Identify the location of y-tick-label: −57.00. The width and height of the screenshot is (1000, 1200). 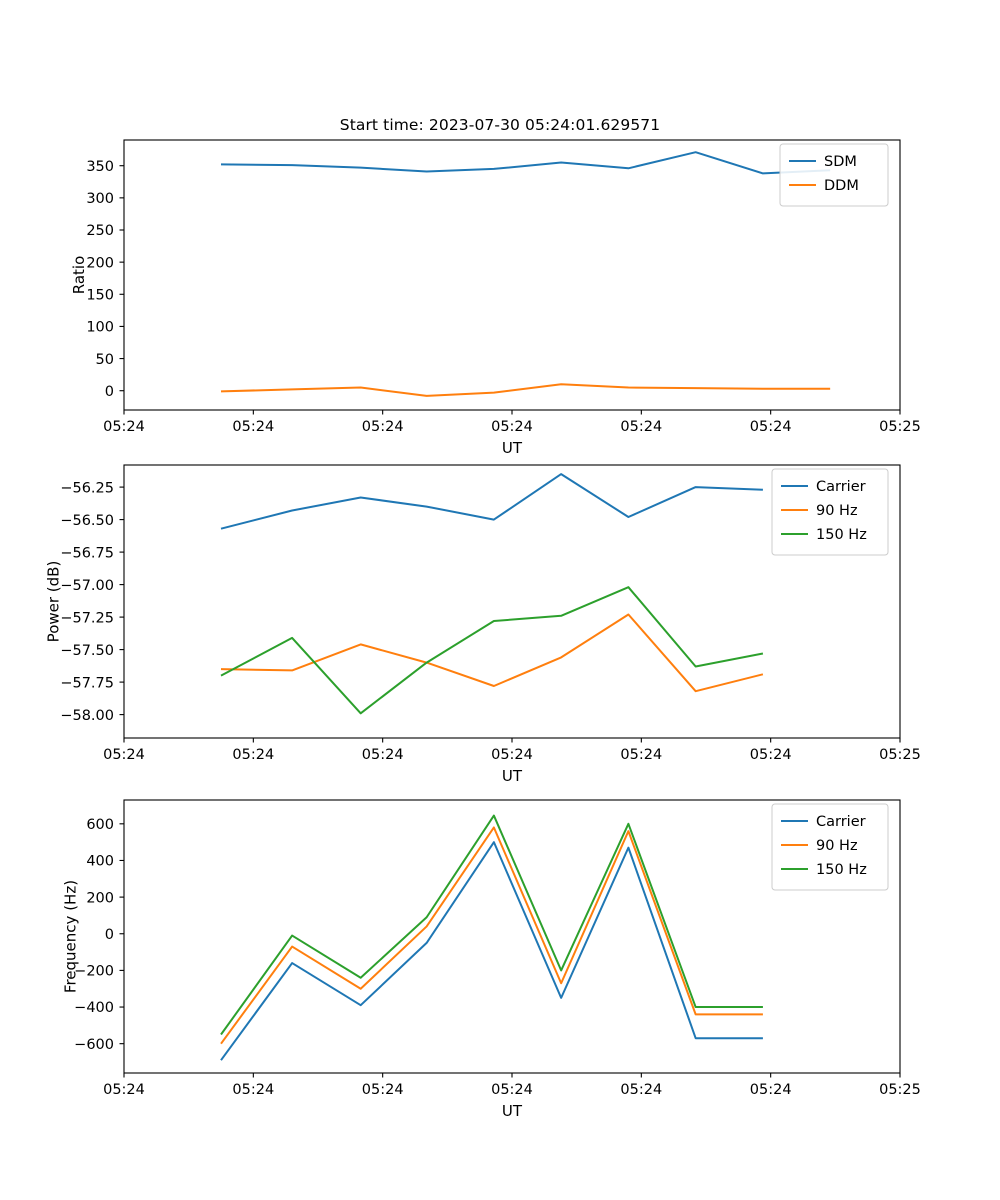
(87, 586).